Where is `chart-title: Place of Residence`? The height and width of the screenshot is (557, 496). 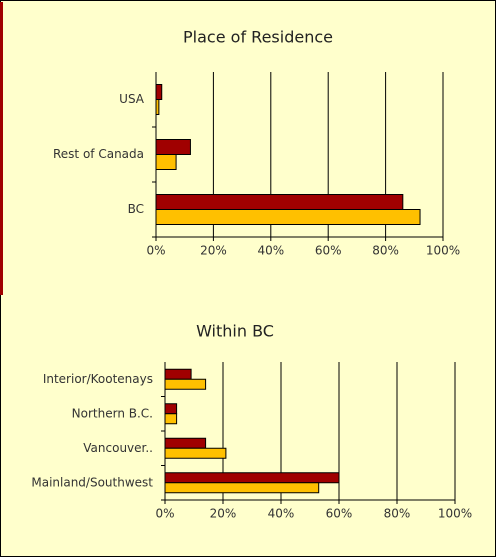
chart-title: Place of Residence is located at coordinates (258, 37).